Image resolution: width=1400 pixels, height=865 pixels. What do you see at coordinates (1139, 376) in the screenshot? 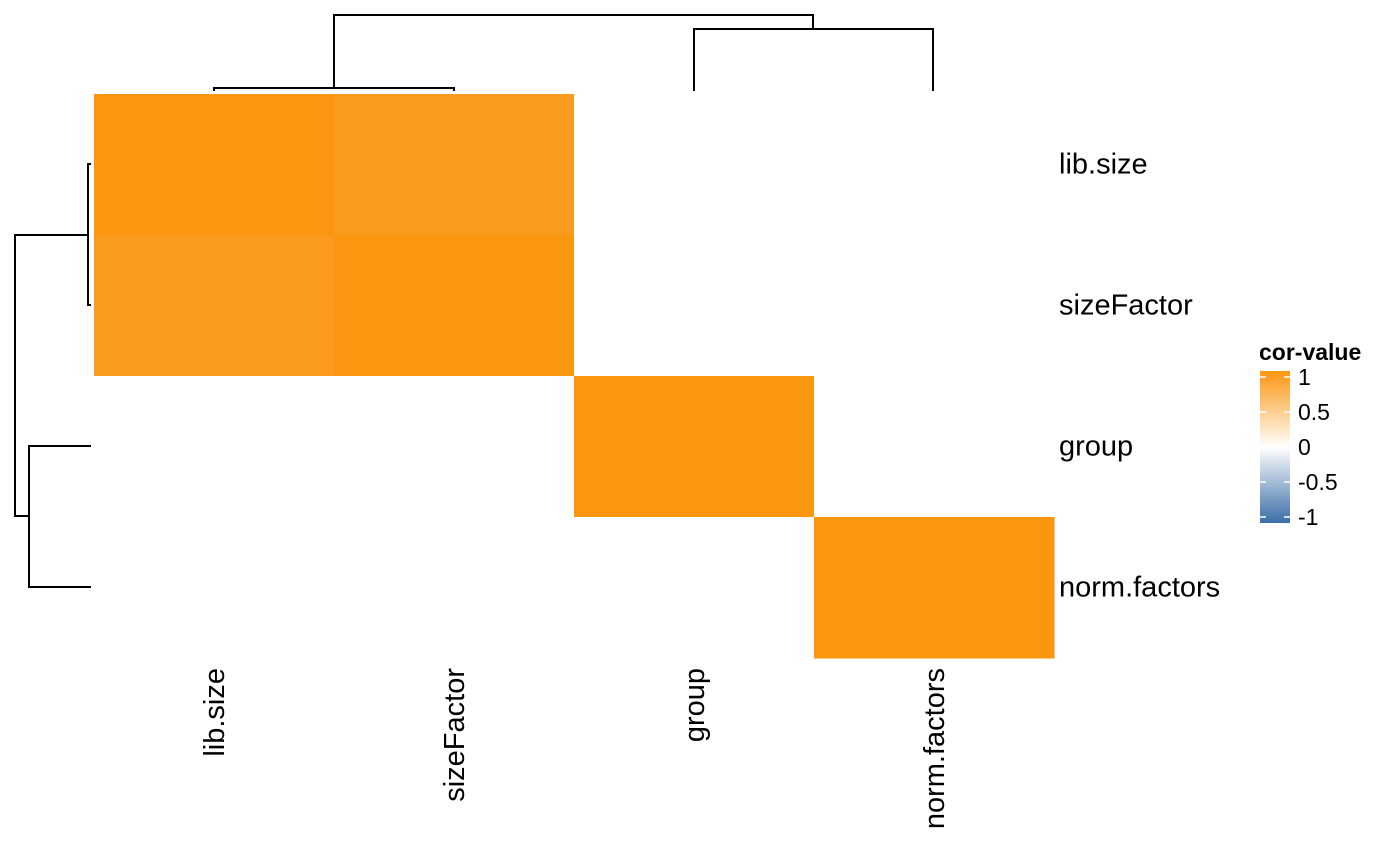
I see `row-labels: lib.size sizeFactor group norm.factors` at bounding box center [1139, 376].